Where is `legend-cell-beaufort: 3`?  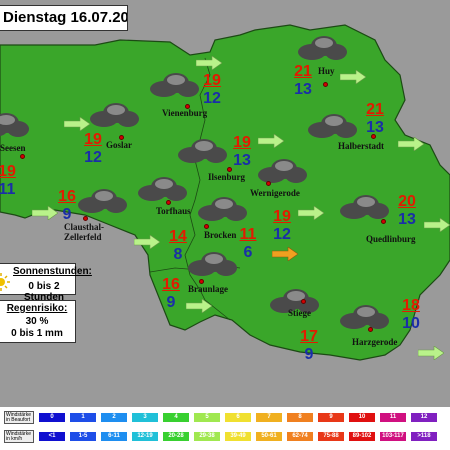
legend-cell-beaufort: 3 is located at coordinates (145, 417).